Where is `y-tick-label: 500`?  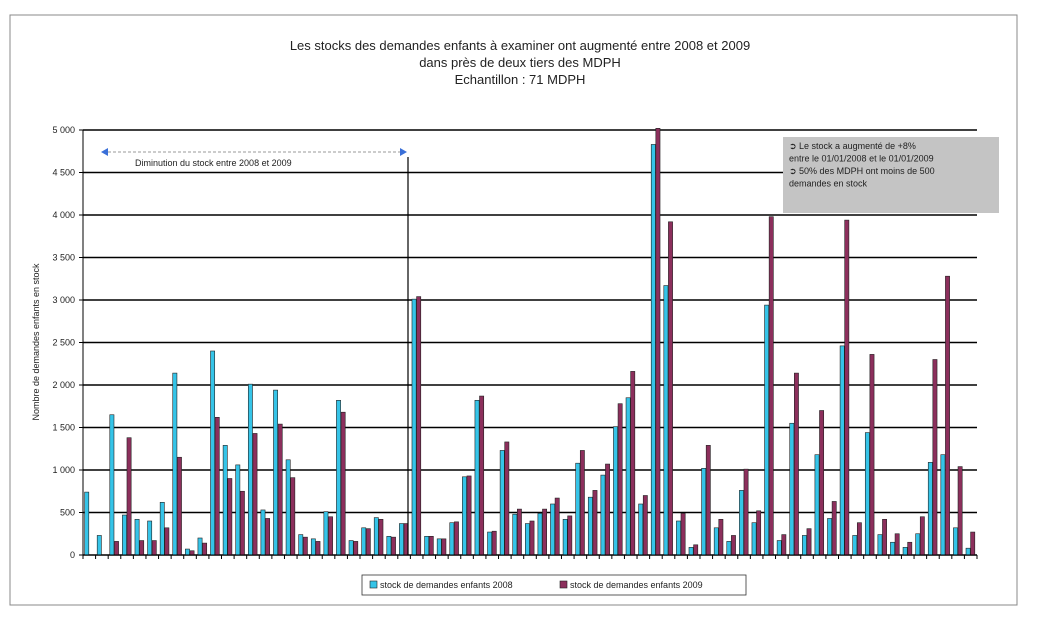 y-tick-label: 500 is located at coordinates (67, 513).